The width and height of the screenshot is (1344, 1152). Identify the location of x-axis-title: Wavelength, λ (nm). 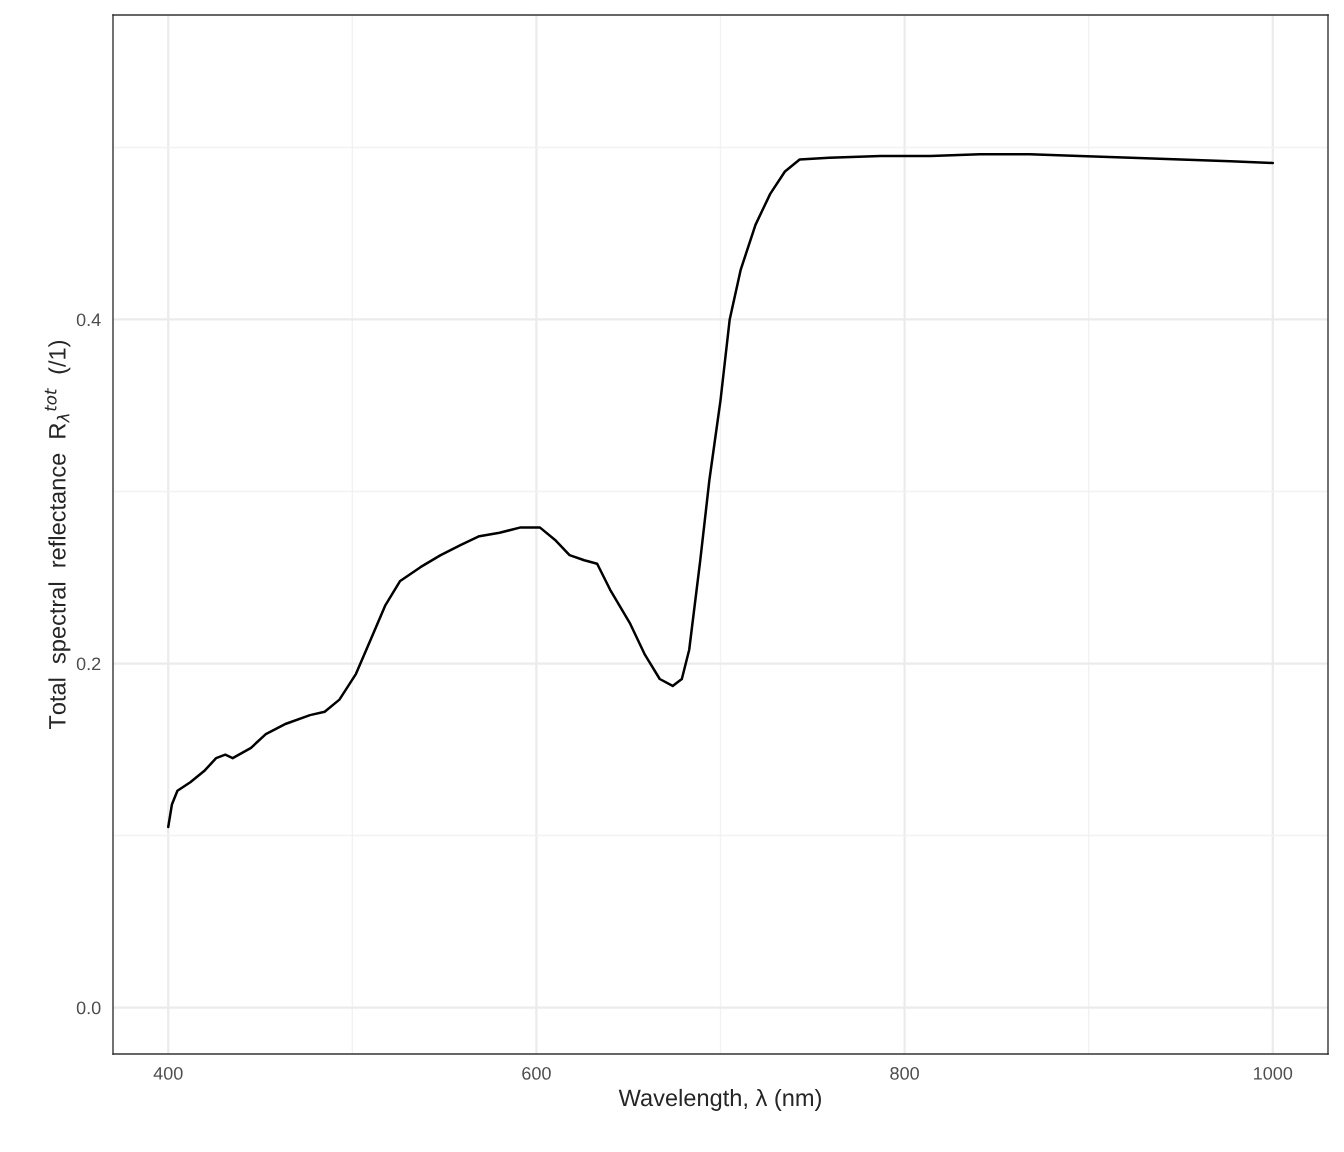
(719, 1099).